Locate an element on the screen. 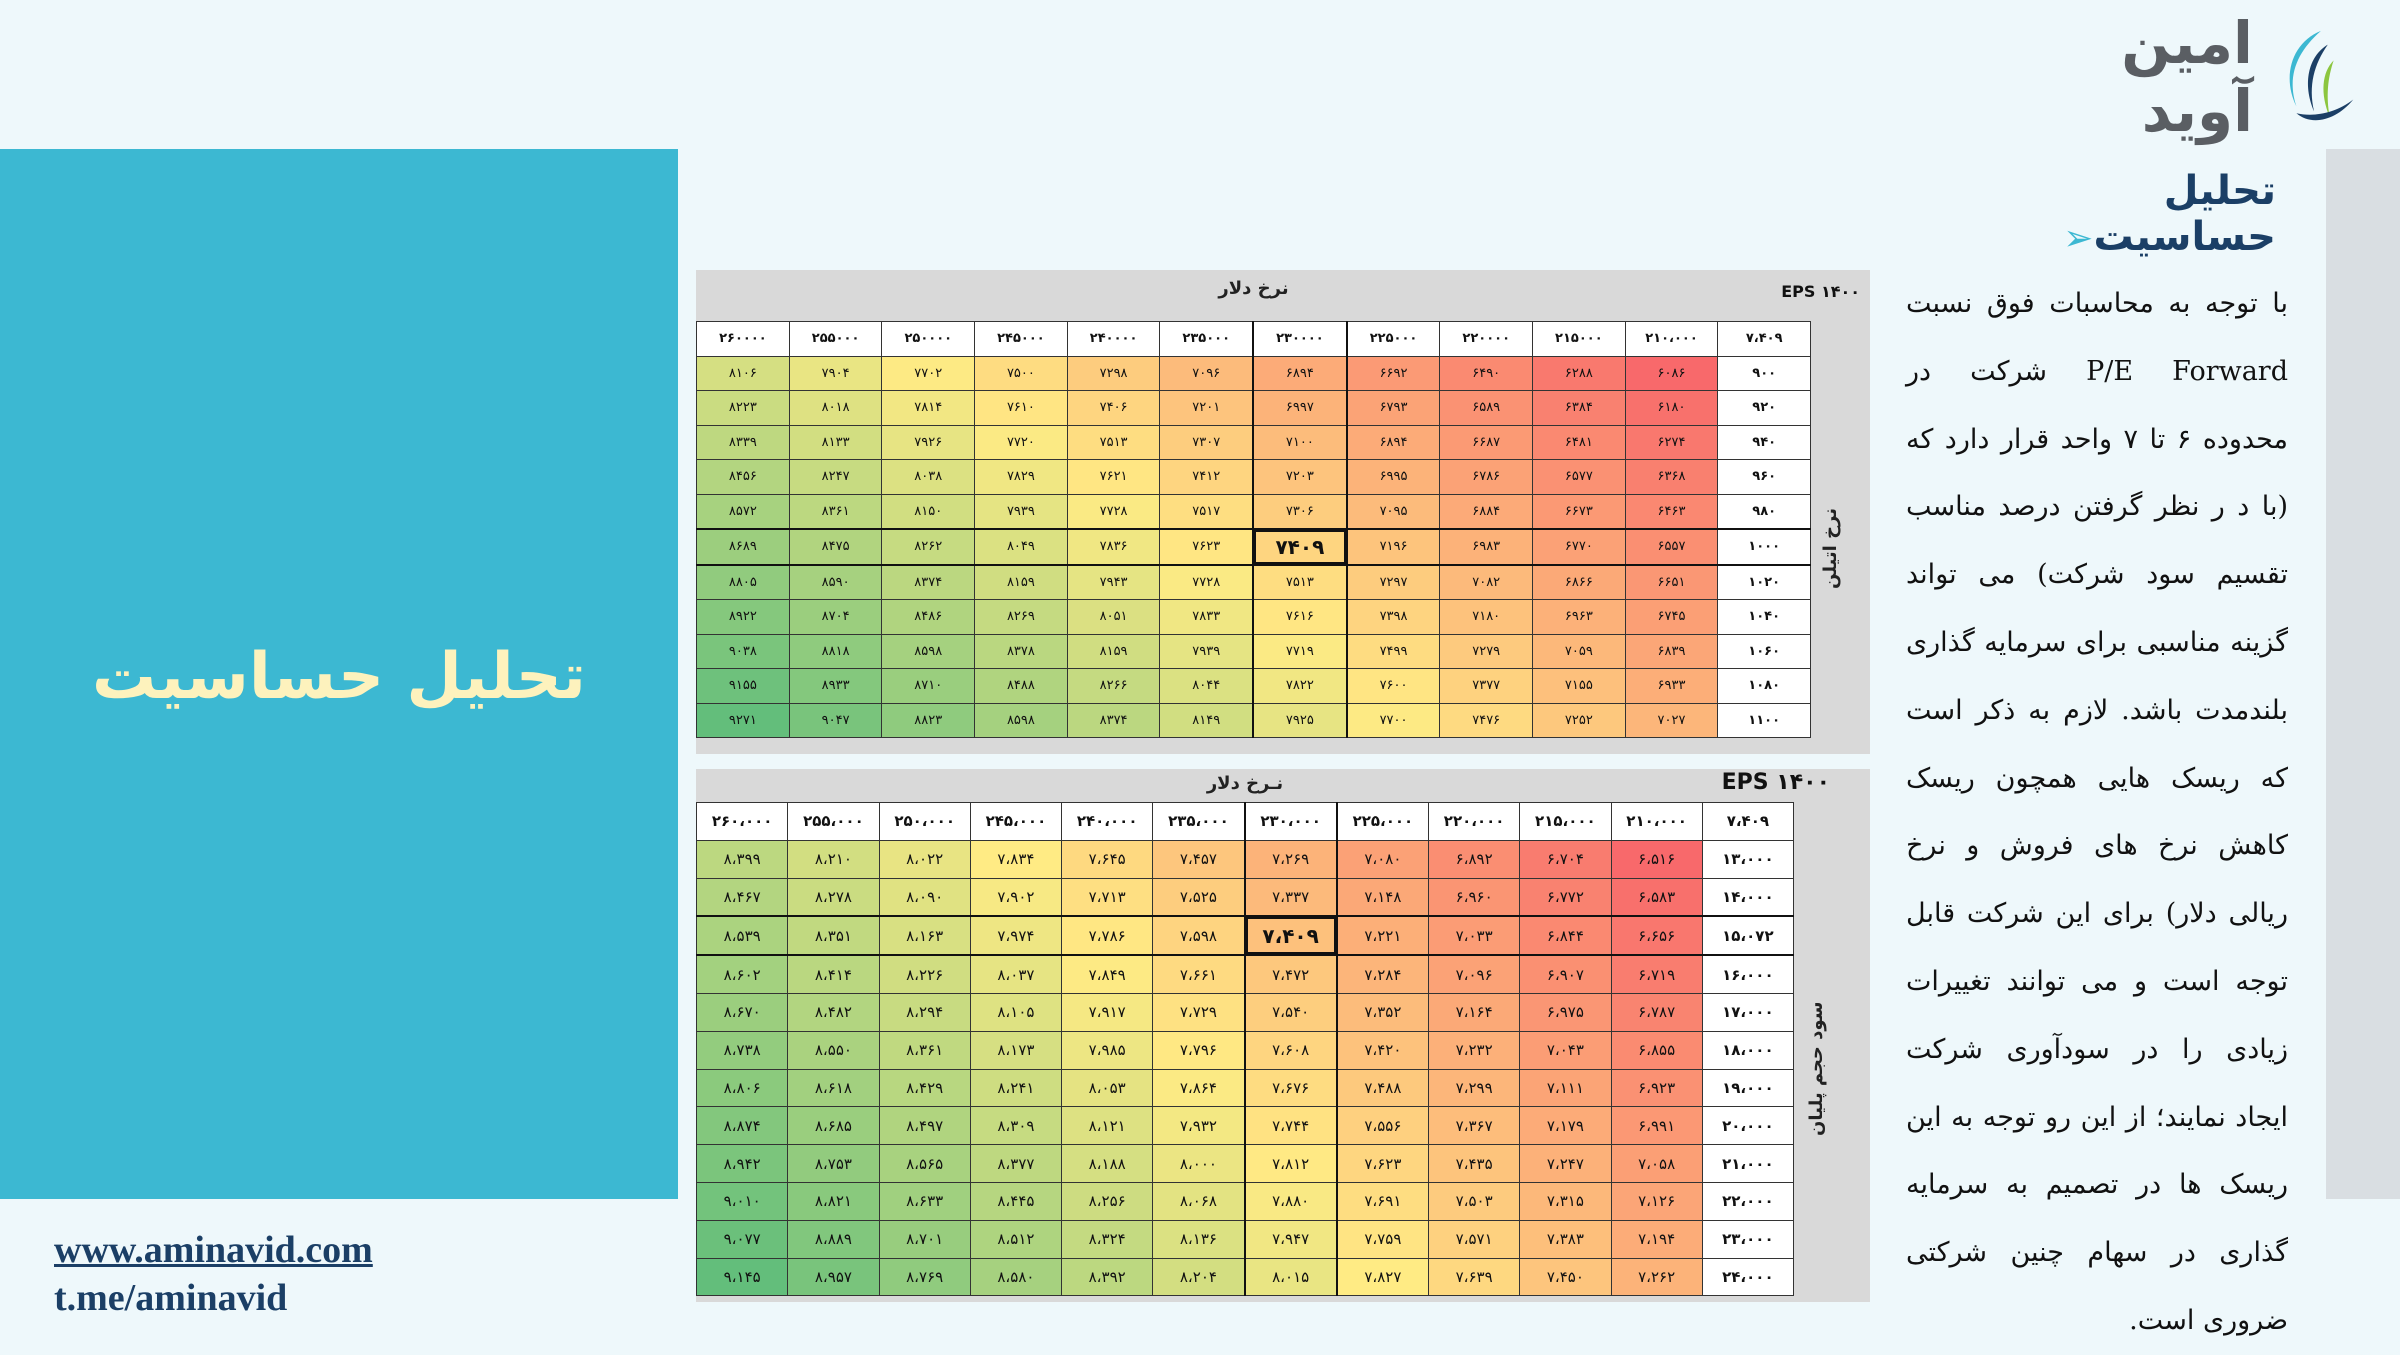  eps-value-cell: ۸۴۵۶ is located at coordinates (743, 477).